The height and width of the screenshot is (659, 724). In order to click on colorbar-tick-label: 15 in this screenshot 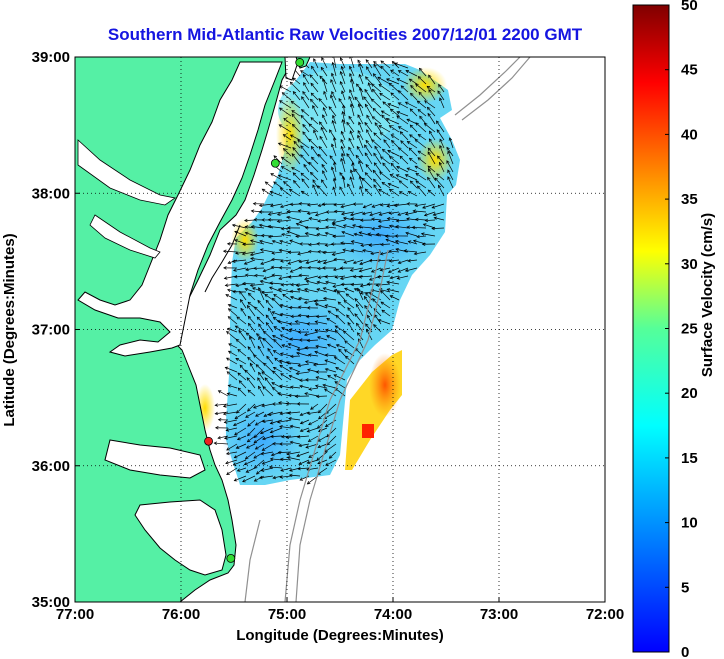, I will do `click(689, 458)`.